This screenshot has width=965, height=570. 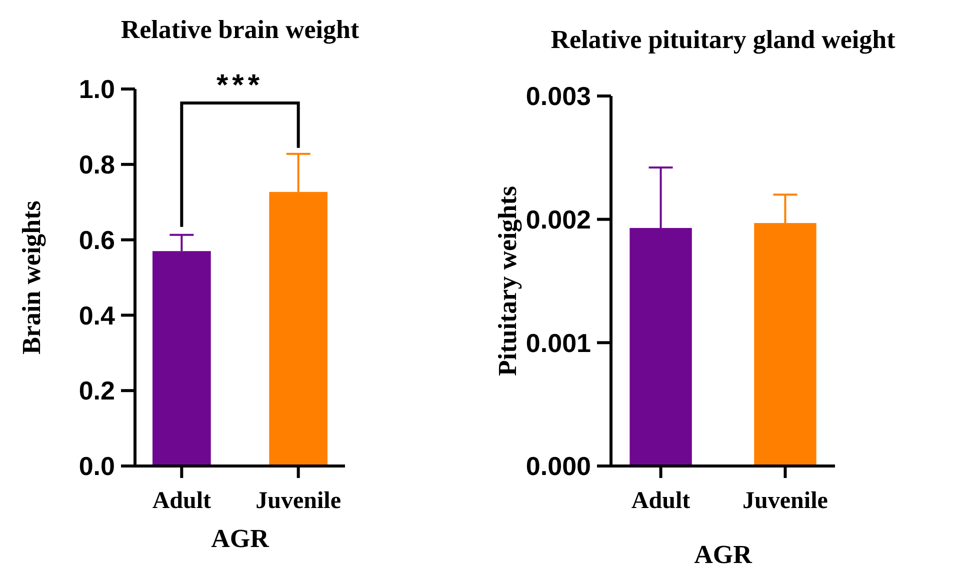 I want to click on y-tick-label: 0.4, so click(x=97, y=315).